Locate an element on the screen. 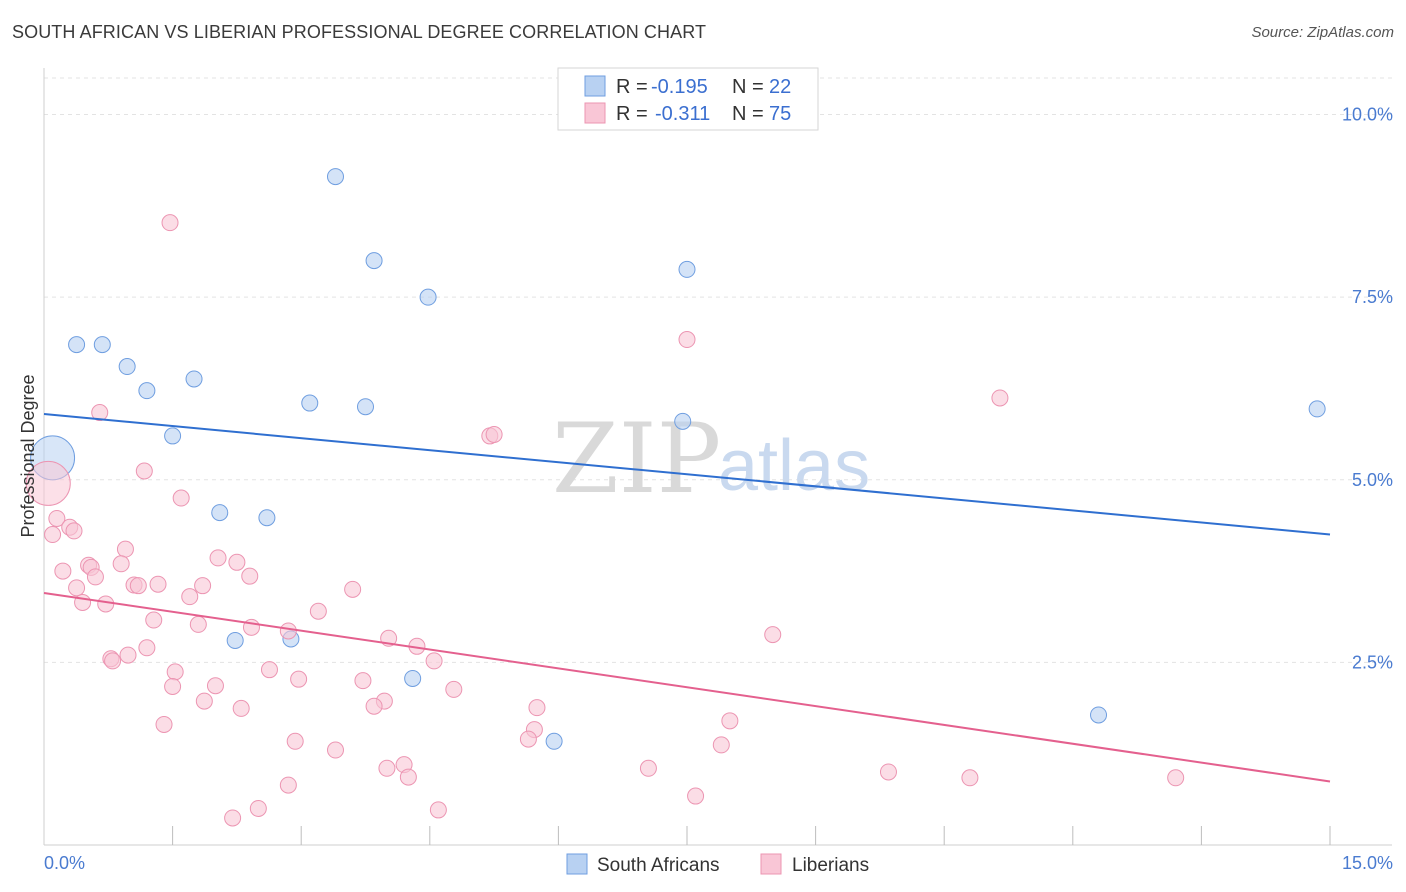 The image size is (1406, 892). legend-n-label-pink: N = is located at coordinates (748, 114).